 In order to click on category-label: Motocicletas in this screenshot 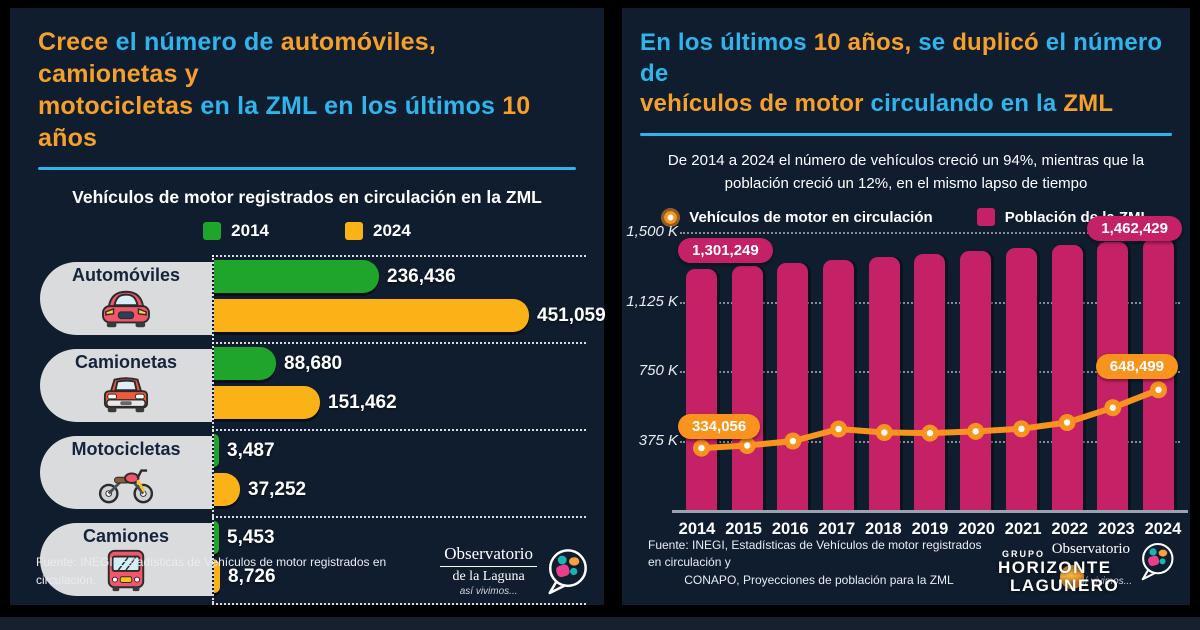, I will do `click(126, 449)`.